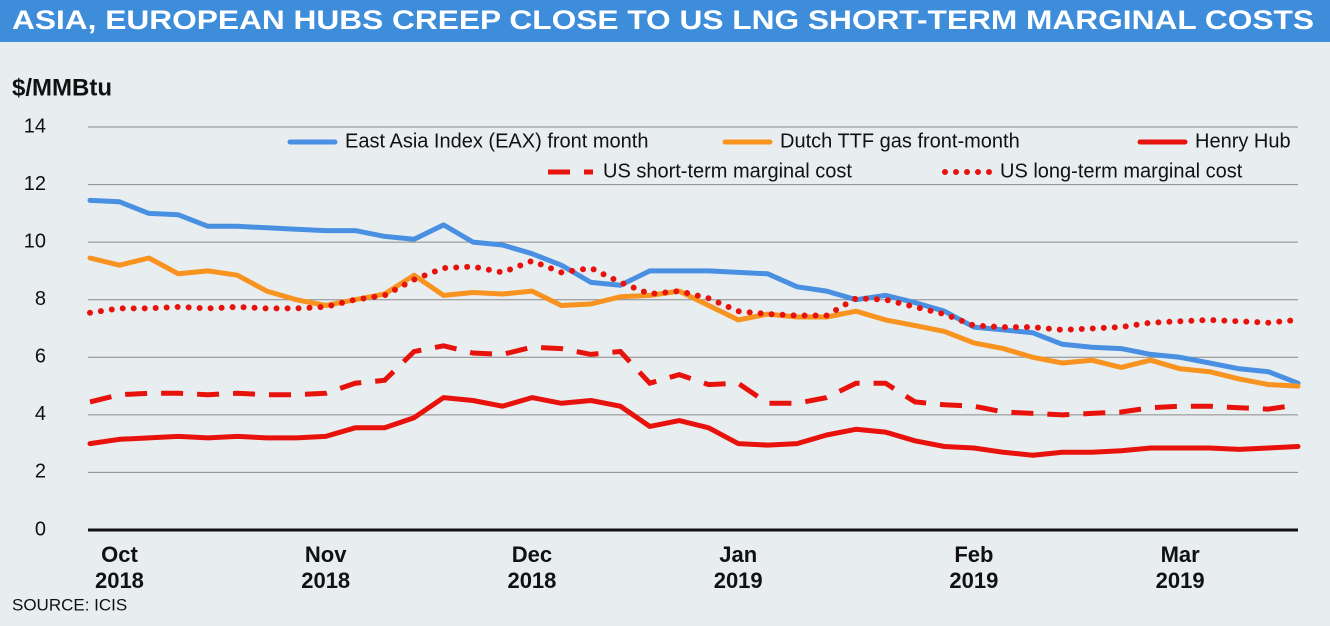 This screenshot has width=1330, height=626. What do you see at coordinates (40, 529) in the screenshot?
I see `y-tick-label: 0` at bounding box center [40, 529].